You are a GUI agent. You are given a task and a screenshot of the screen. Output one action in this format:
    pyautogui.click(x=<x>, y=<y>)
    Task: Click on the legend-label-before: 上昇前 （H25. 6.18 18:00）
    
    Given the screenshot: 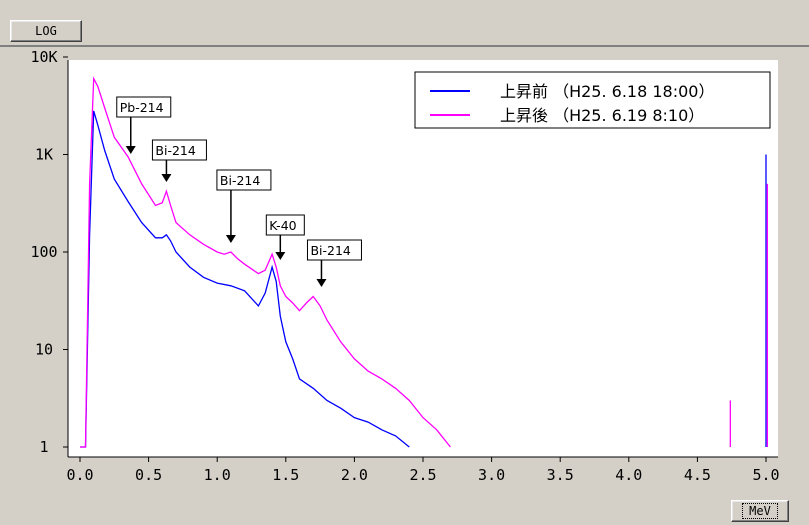 What is the action you would take?
    pyautogui.click(x=607, y=91)
    